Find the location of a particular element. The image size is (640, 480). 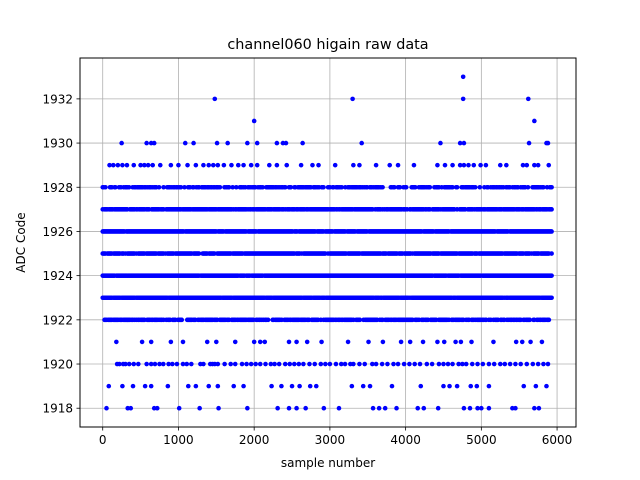

y-tick-label: 1918 is located at coordinates (57, 409).